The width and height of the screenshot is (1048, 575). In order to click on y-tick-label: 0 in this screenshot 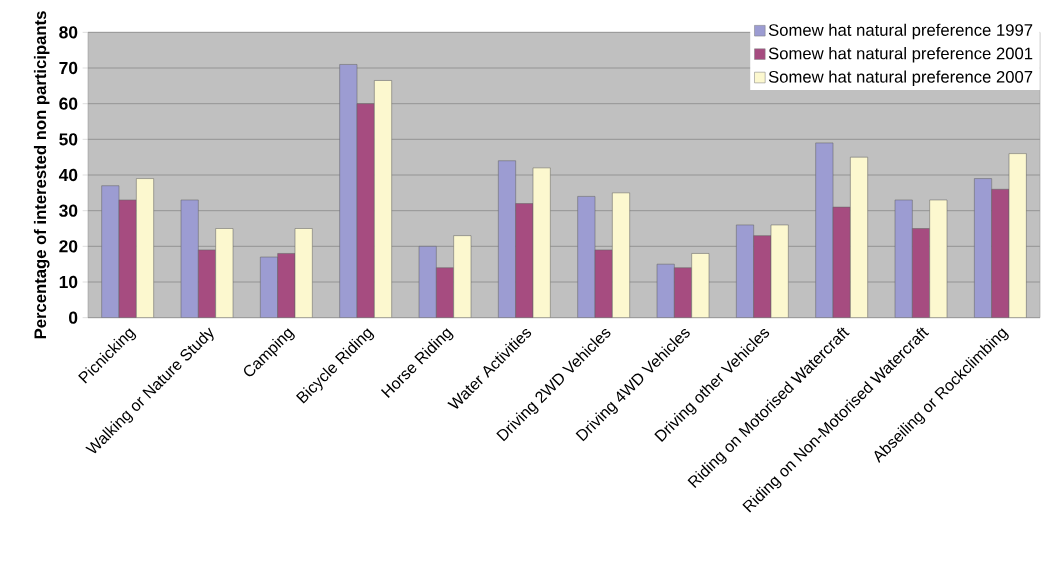, I will do `click(73, 317)`.